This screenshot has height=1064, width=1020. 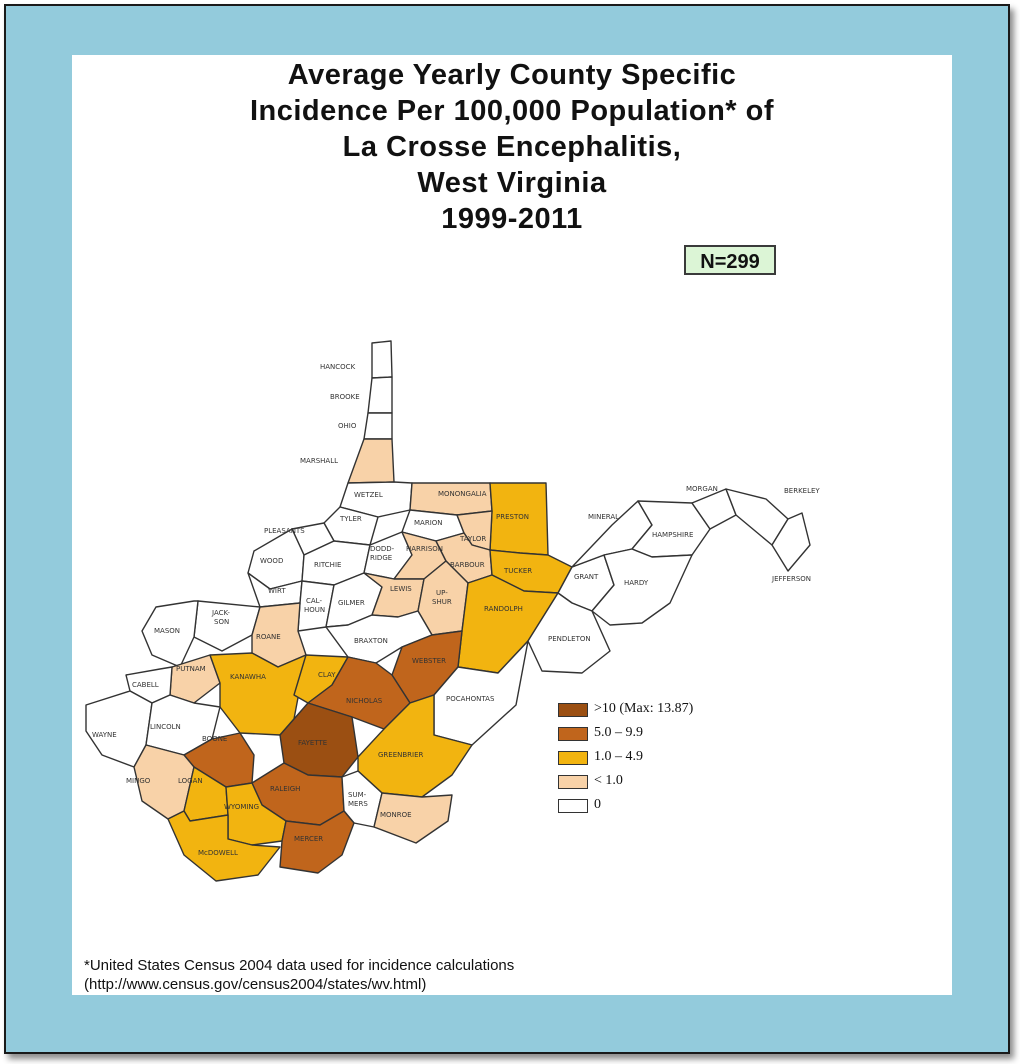 I want to click on county-hancock, so click(x=382, y=359).